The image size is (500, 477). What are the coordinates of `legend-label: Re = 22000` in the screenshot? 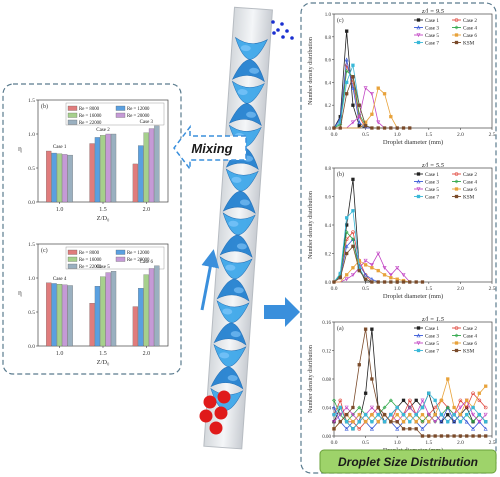 It's located at (90, 267).